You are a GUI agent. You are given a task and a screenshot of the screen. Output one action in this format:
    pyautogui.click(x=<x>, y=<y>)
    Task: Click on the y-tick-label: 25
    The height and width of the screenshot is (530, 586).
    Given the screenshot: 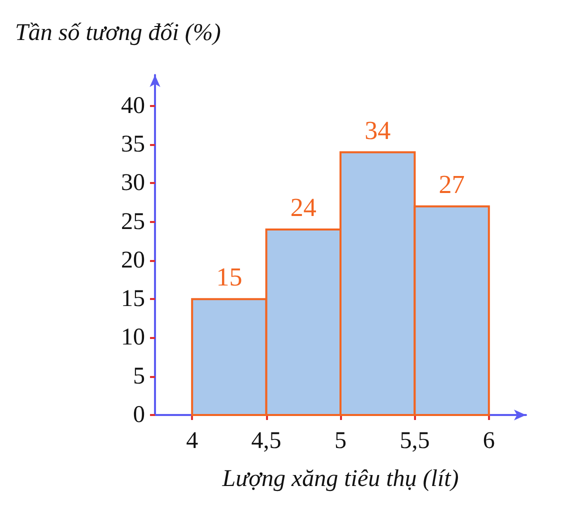 What is the action you would take?
    pyautogui.click(x=133, y=221)
    